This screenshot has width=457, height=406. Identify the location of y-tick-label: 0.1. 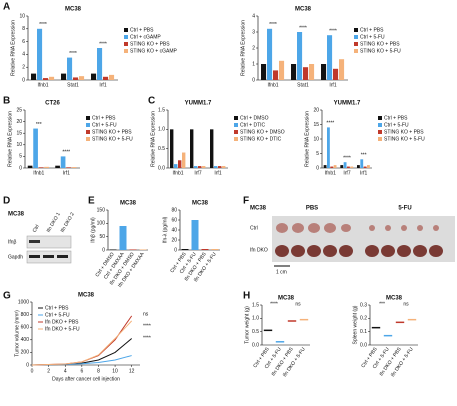
(363, 332).